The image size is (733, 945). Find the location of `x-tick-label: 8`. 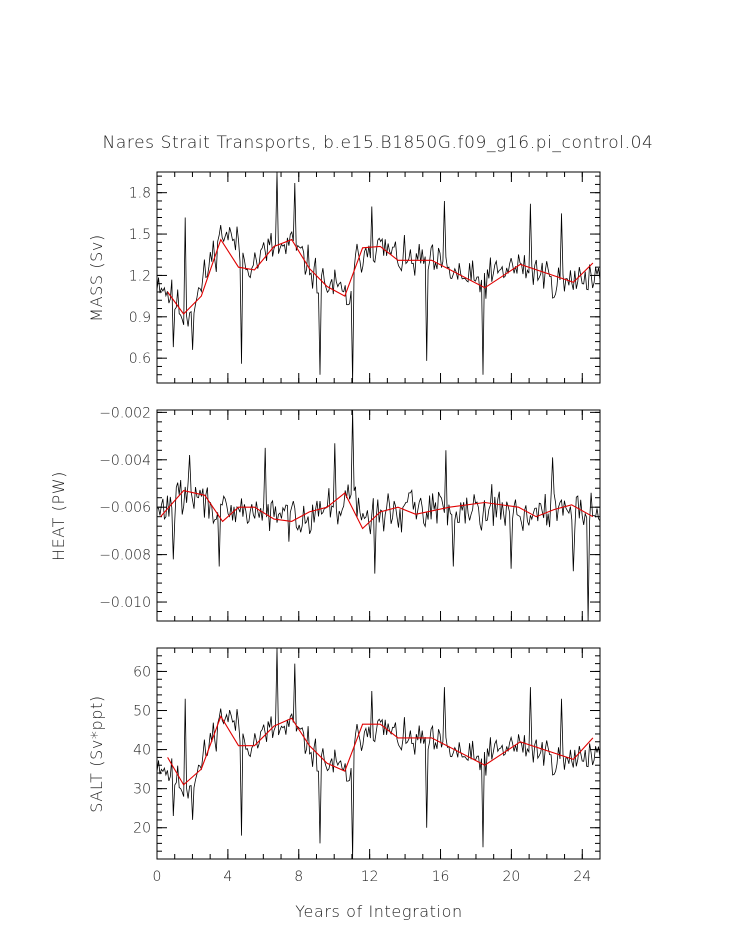

x-tick-label: 8 is located at coordinates (298, 877).